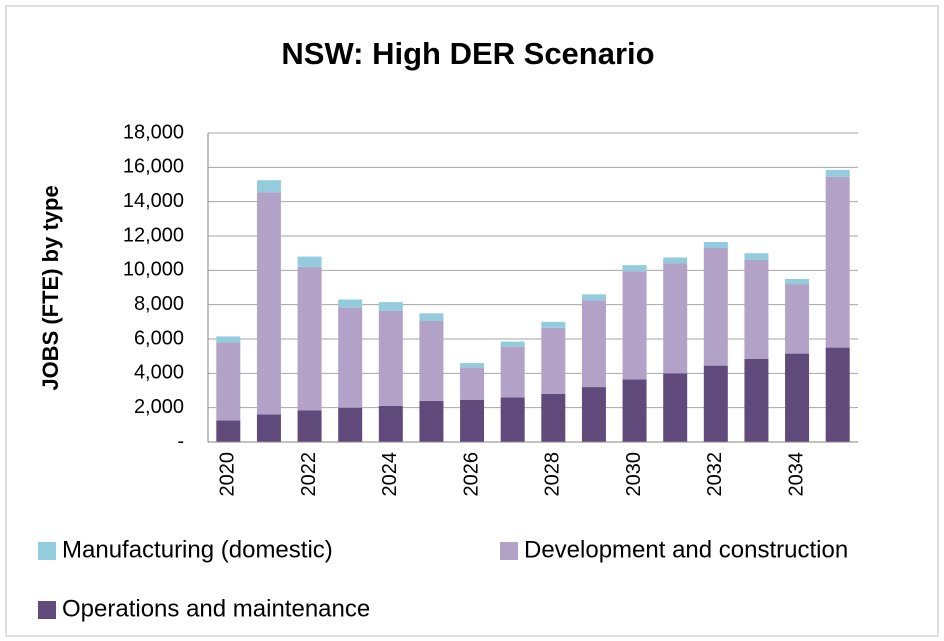 This screenshot has height=641, width=944. I want to click on legend-label: Development and construction, so click(686, 549).